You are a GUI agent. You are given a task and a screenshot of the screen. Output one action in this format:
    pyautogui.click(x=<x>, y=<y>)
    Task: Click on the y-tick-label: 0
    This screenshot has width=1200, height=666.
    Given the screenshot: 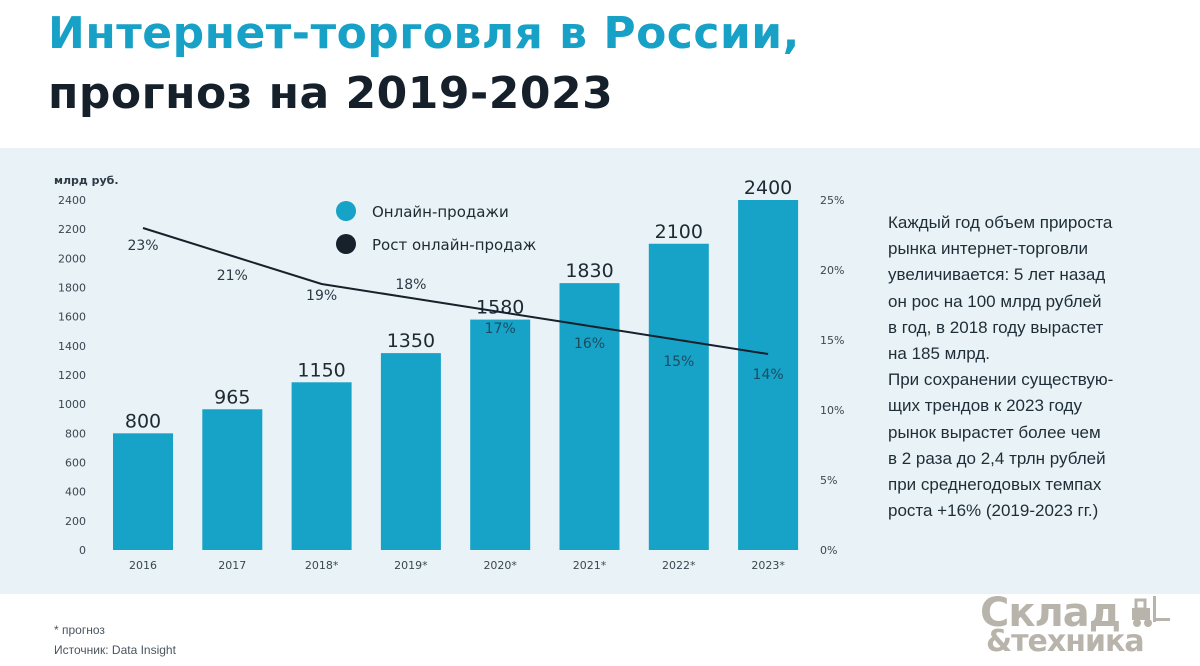 What is the action you would take?
    pyautogui.click(x=82, y=550)
    